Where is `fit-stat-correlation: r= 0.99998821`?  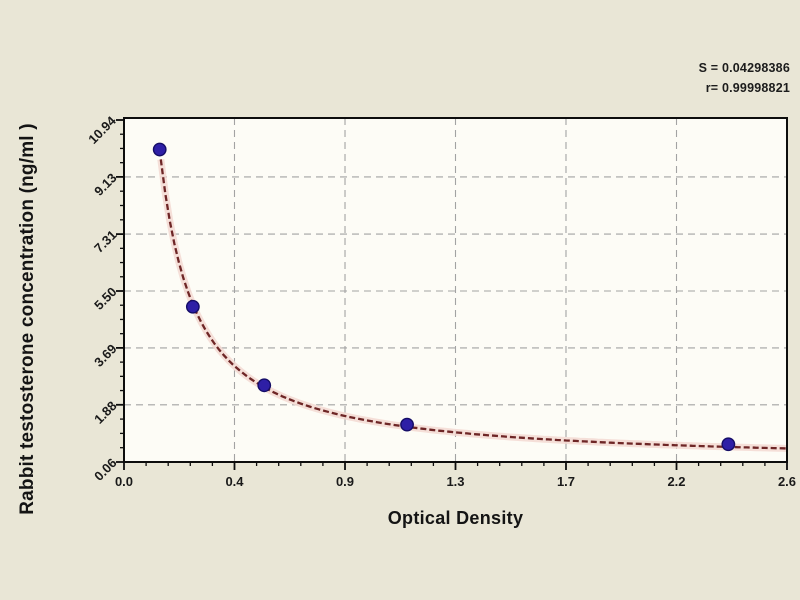 fit-stat-correlation: r= 0.99998821 is located at coordinates (747, 88).